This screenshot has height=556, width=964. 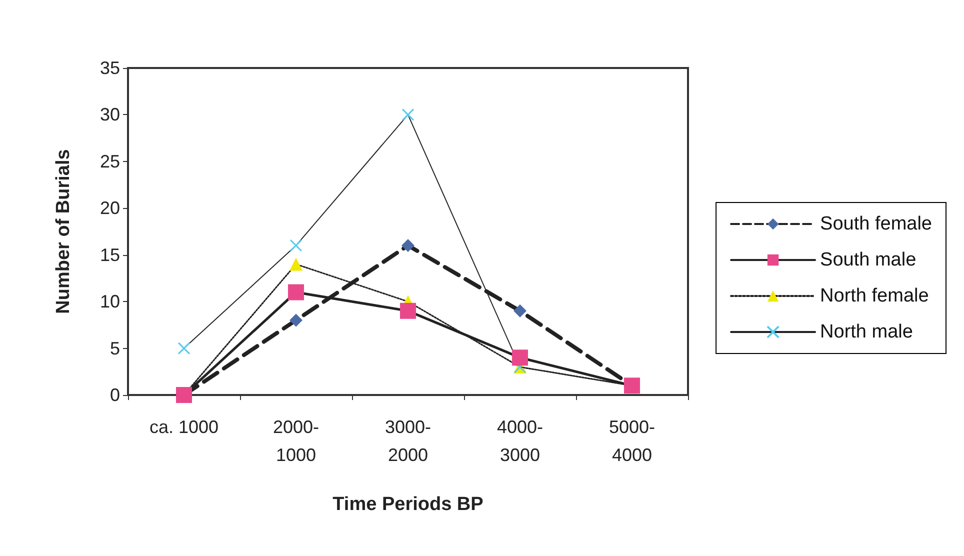 I want to click on y-tick-label: 10, so click(x=110, y=302).